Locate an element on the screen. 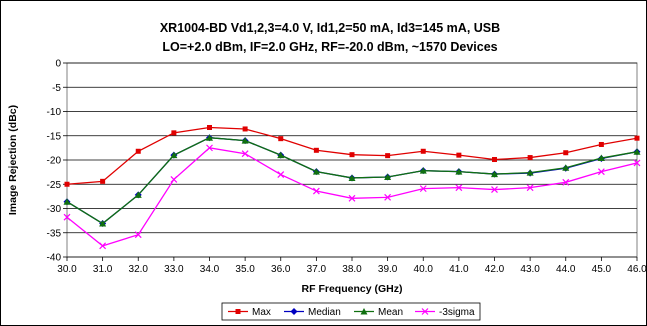  legend-item: Max is located at coordinates (249, 312).